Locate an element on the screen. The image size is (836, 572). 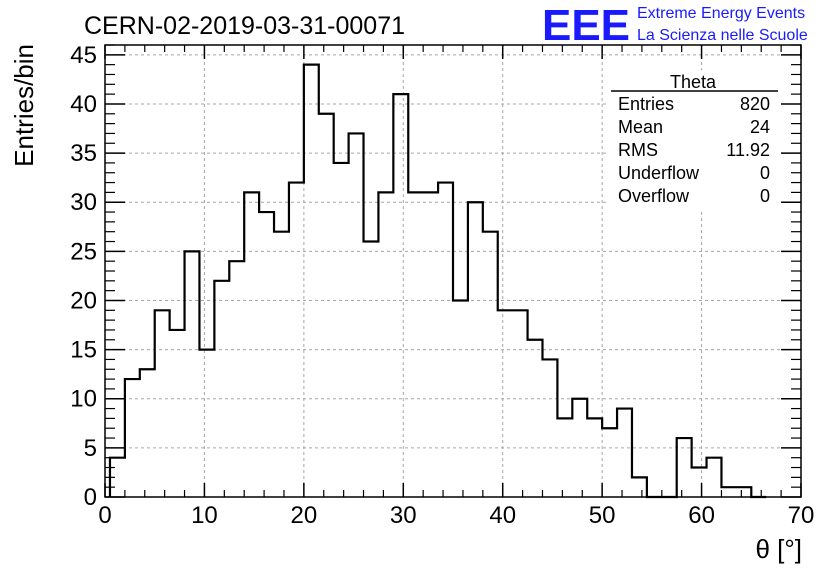
y-tick-label: 10 is located at coordinates (83, 399).